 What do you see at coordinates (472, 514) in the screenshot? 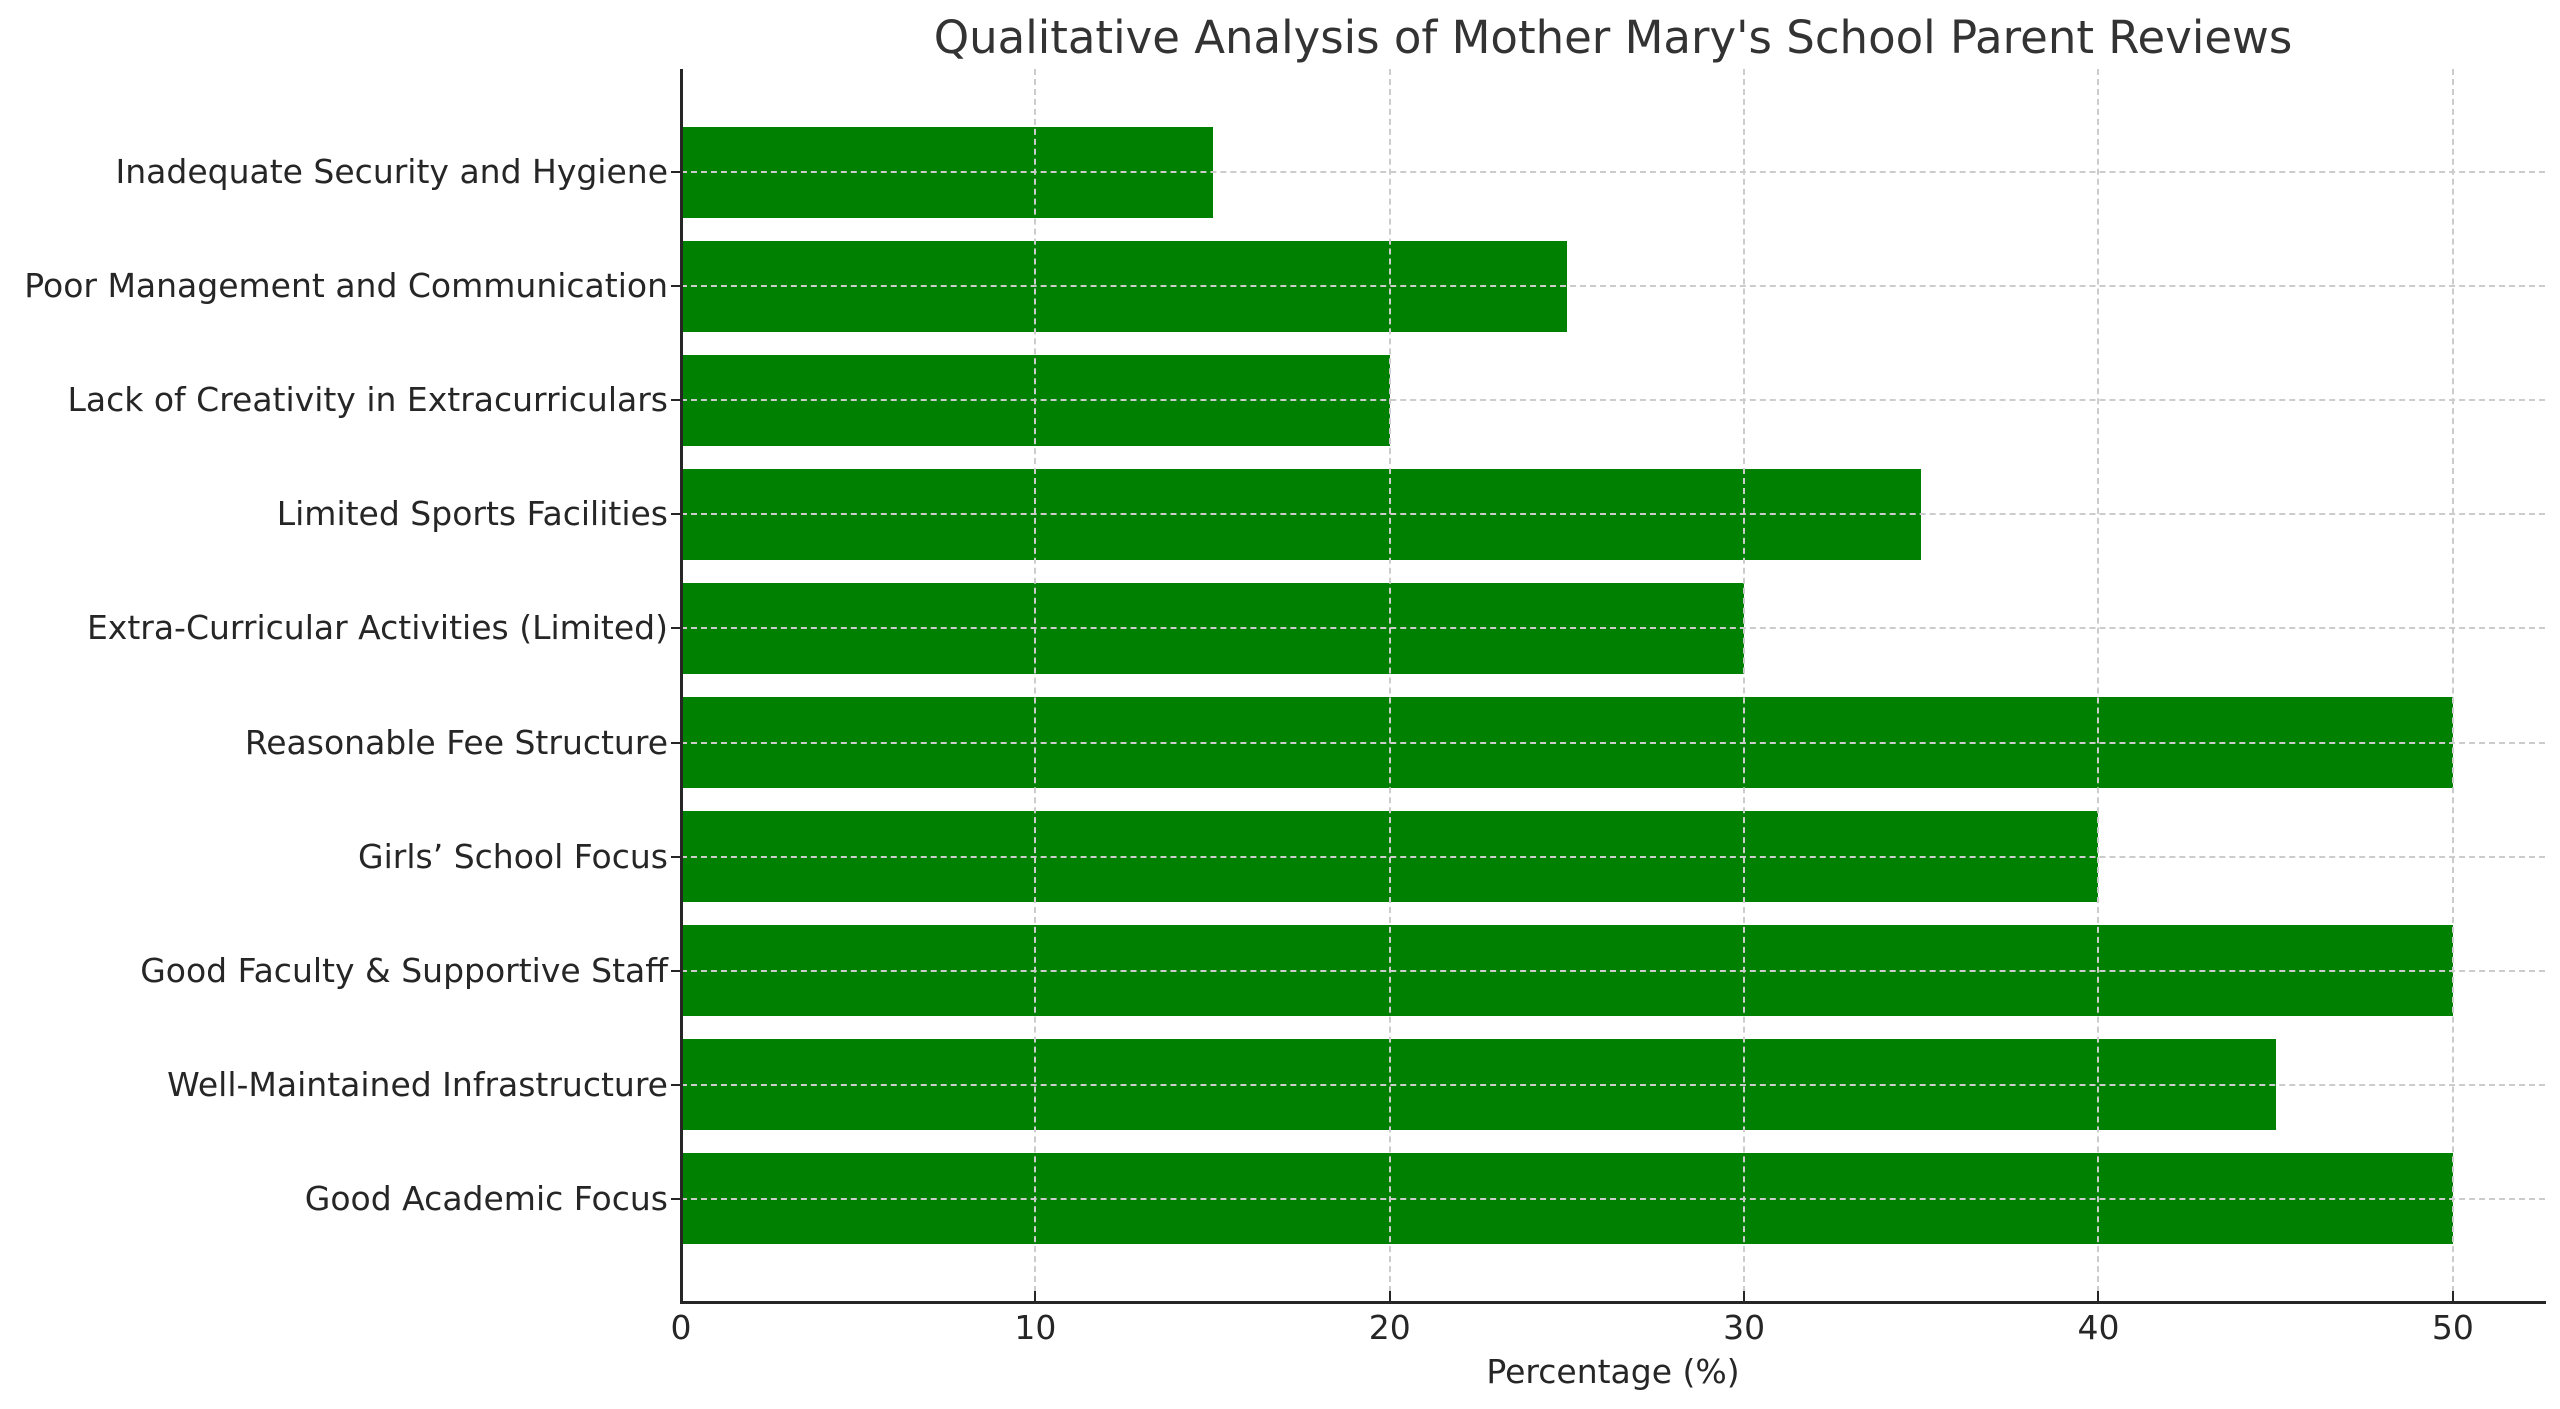
I see `y-tick-label: Limited Sports Facilities` at bounding box center [472, 514].